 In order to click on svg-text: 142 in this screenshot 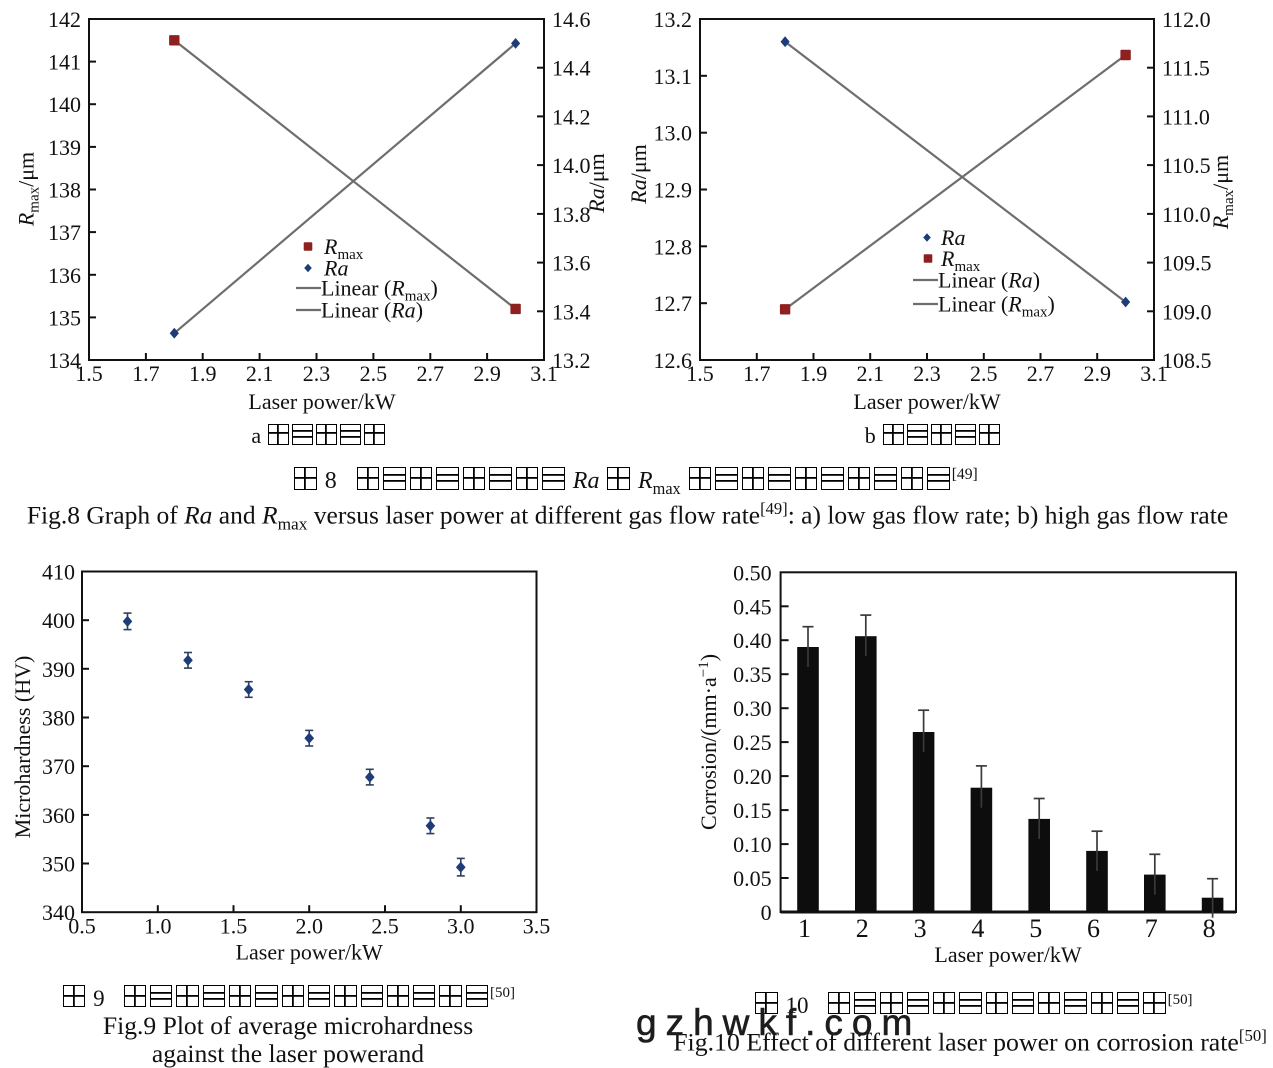, I will do `click(64, 19)`.